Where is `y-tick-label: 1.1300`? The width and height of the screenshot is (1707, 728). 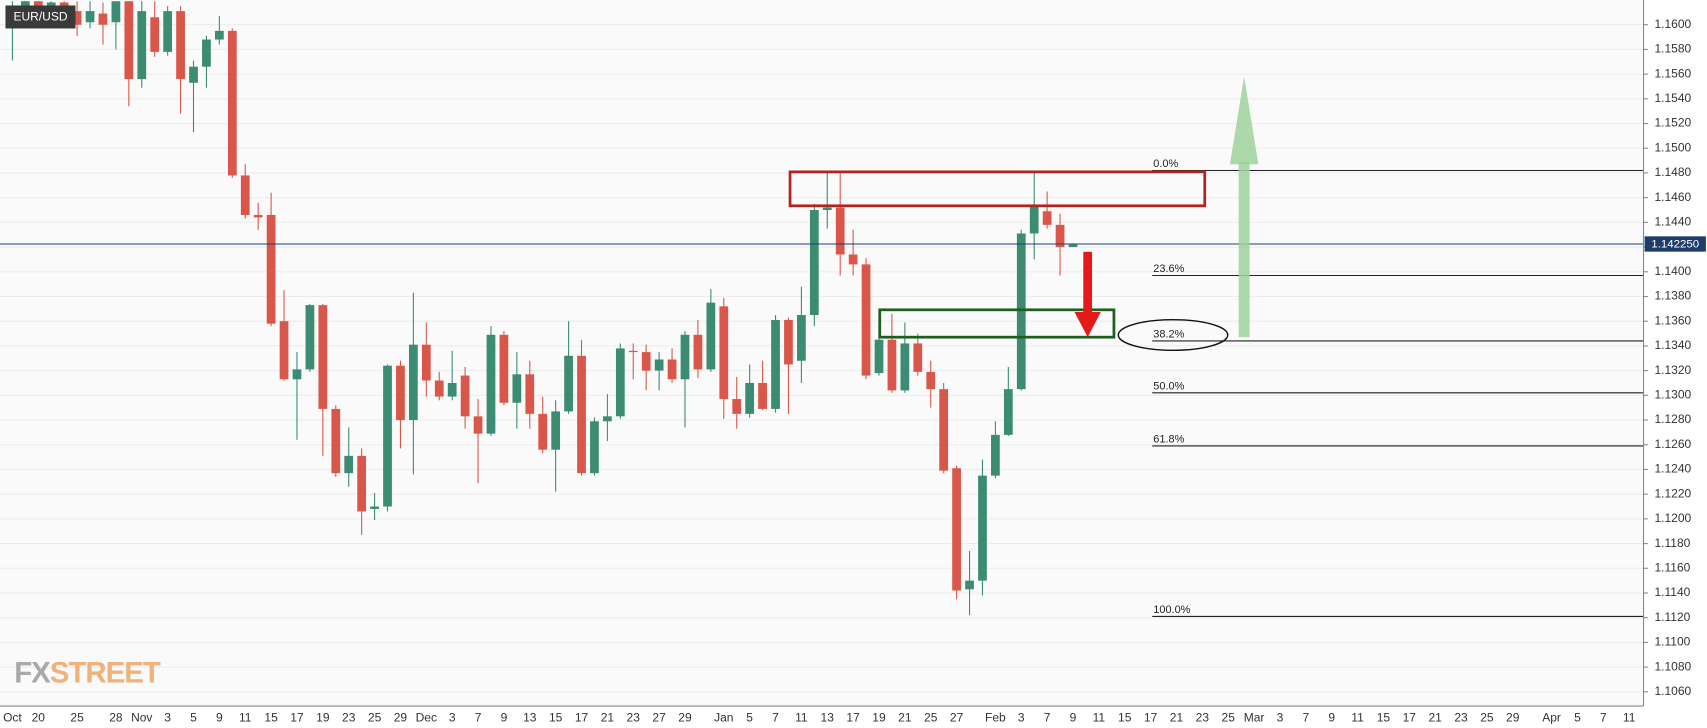
y-tick-label: 1.1300 is located at coordinates (1672, 395).